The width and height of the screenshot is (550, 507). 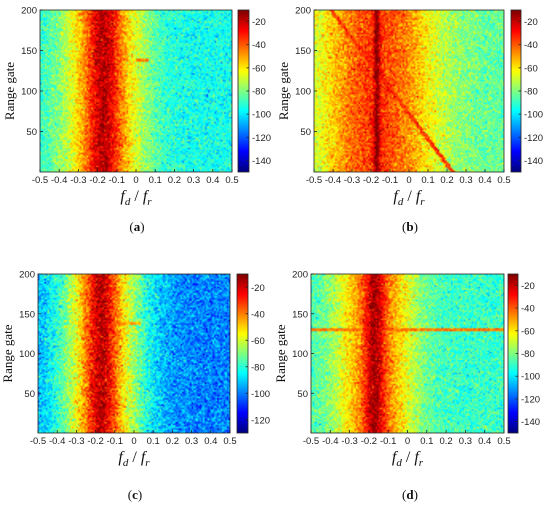 I want to click on panel-label: (a), so click(x=136, y=226).